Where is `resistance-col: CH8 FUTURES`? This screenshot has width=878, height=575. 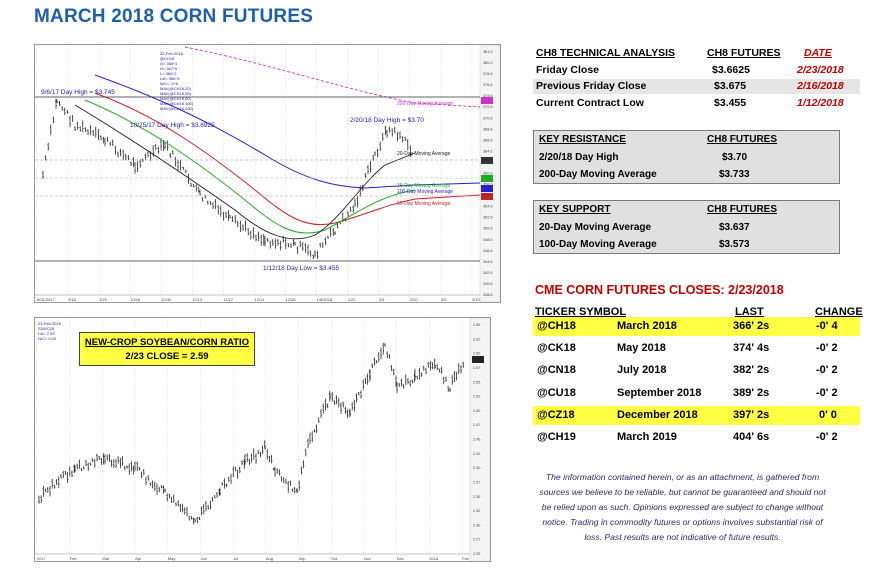
resistance-col: CH8 FUTURES is located at coordinates (742, 139).